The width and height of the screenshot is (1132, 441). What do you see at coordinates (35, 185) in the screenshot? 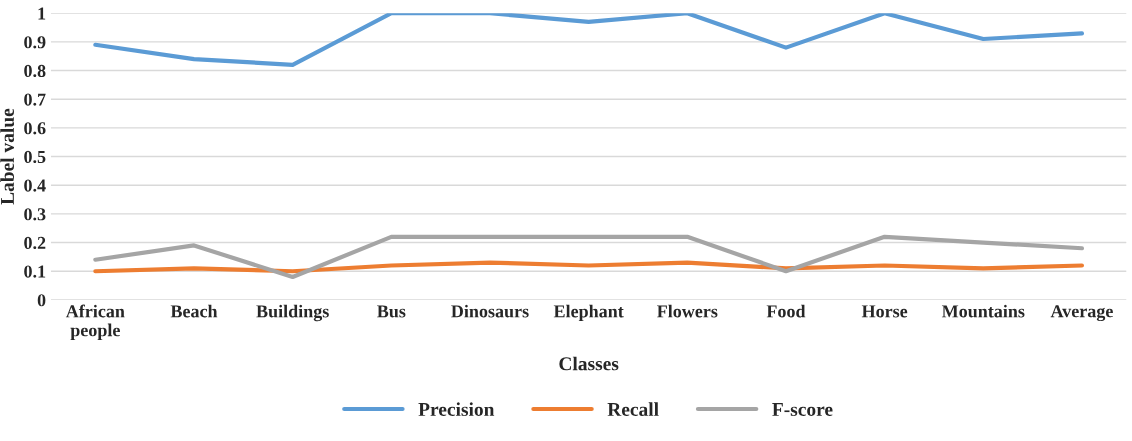
I see `y-tick-label: 0.4` at bounding box center [35, 185].